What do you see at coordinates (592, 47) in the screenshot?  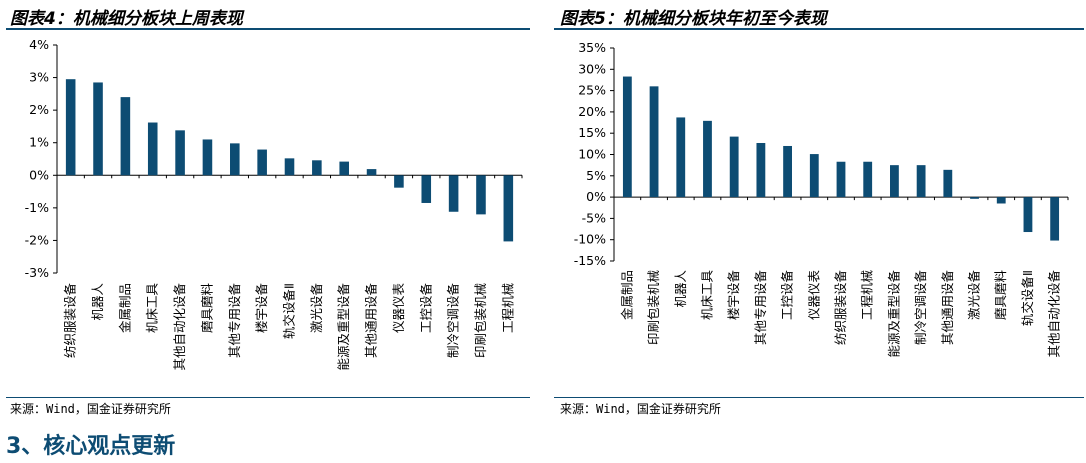 I see `y-tick-label: 35%` at bounding box center [592, 47].